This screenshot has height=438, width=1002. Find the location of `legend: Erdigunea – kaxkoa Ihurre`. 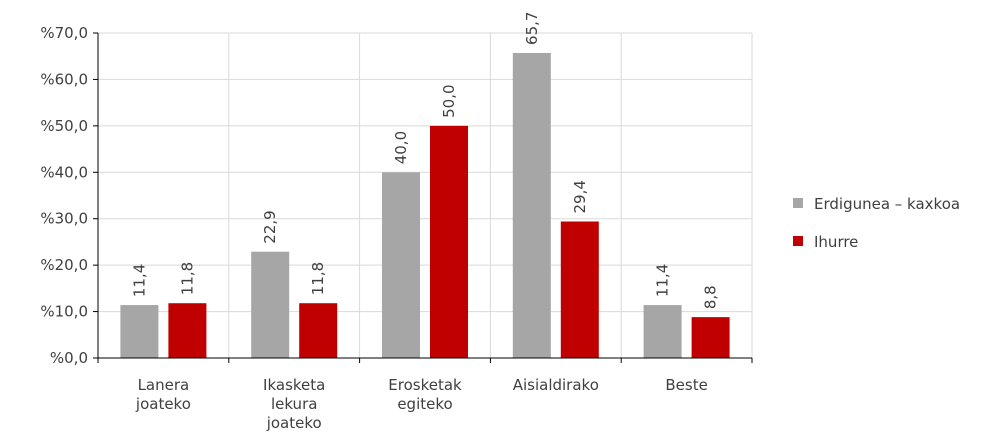

legend: Erdigunea – kaxkoa Ihurre is located at coordinates (876, 223).